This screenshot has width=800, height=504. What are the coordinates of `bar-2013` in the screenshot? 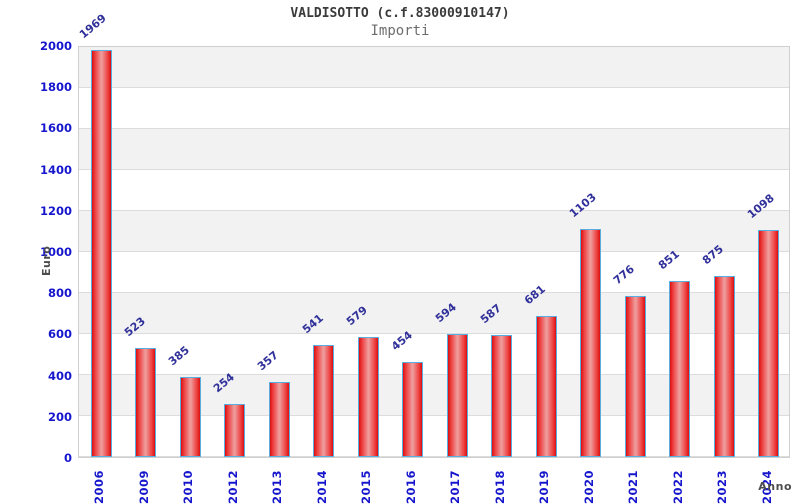 It's located at (279, 419).